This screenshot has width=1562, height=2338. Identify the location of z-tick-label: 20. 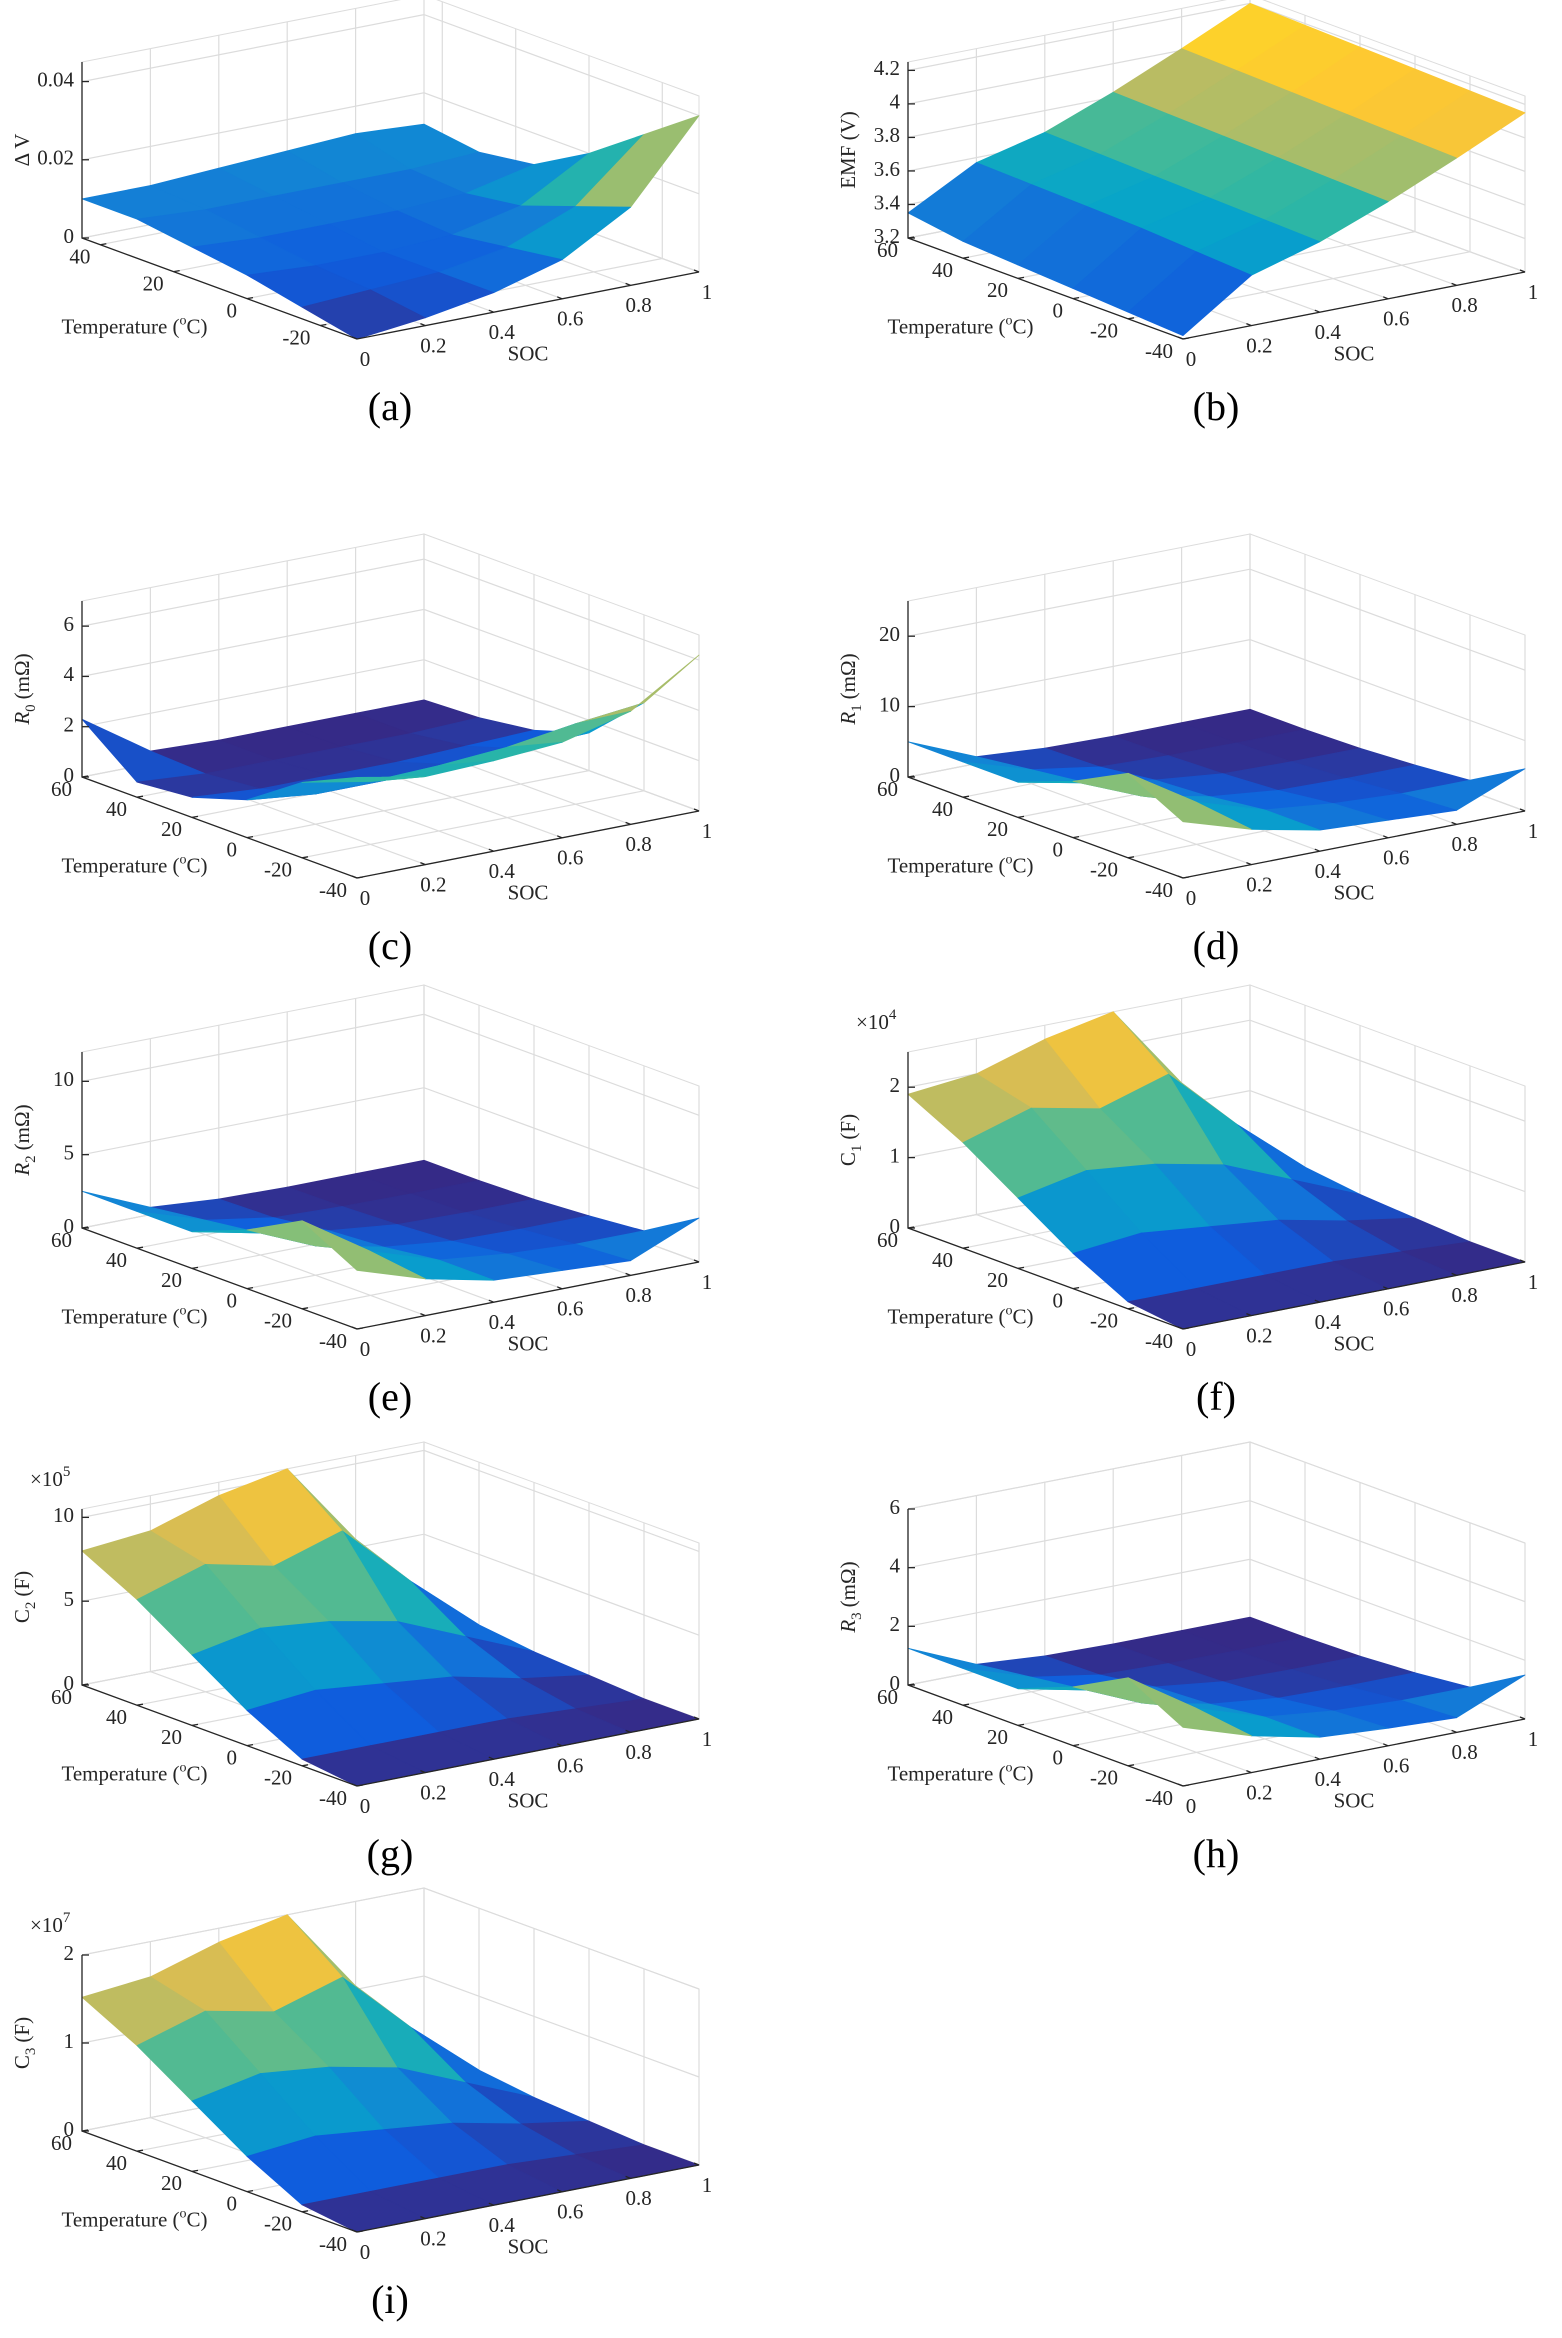
(889, 634).